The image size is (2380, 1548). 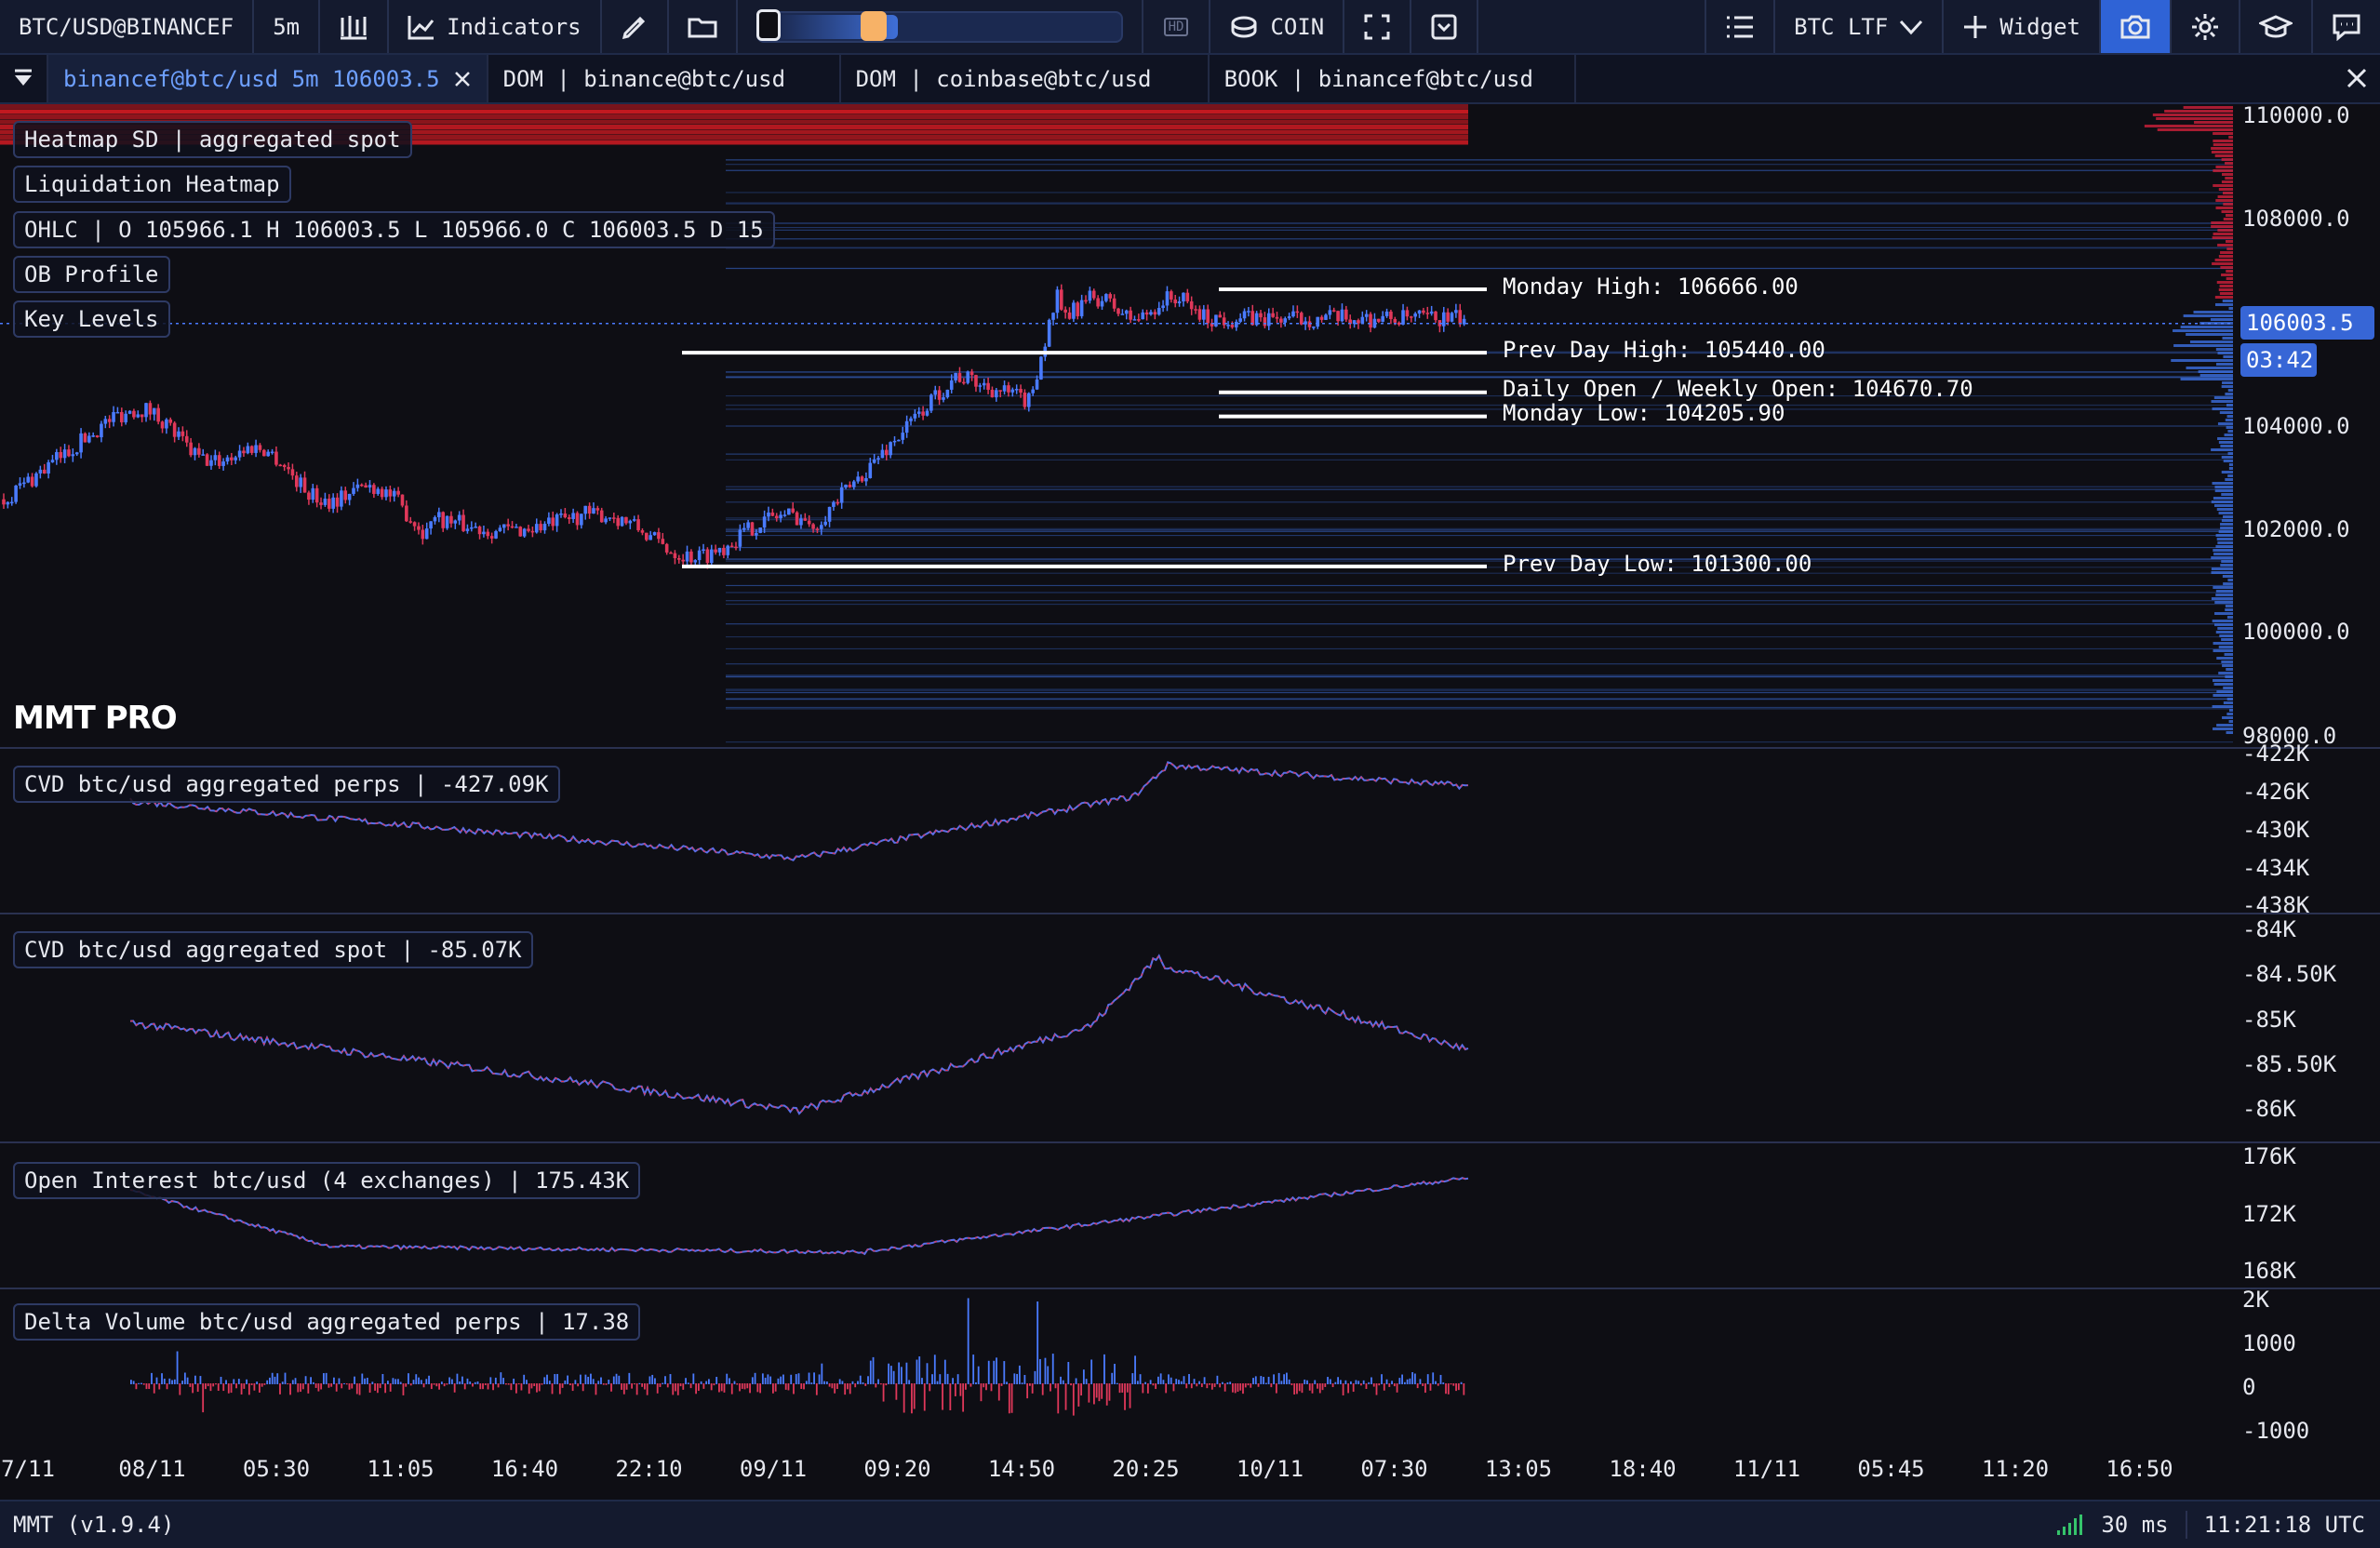 I want to click on legend-cvd-perps: CVD btc/usd aggregated perps | -427.09K, so click(x=286, y=785).